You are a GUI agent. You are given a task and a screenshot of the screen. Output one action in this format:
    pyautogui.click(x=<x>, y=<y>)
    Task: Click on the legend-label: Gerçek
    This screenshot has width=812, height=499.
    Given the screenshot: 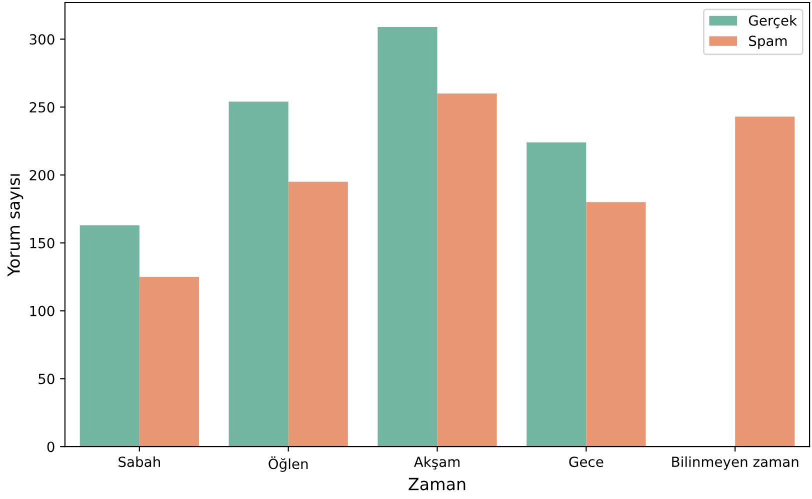 What is the action you would take?
    pyautogui.click(x=773, y=21)
    